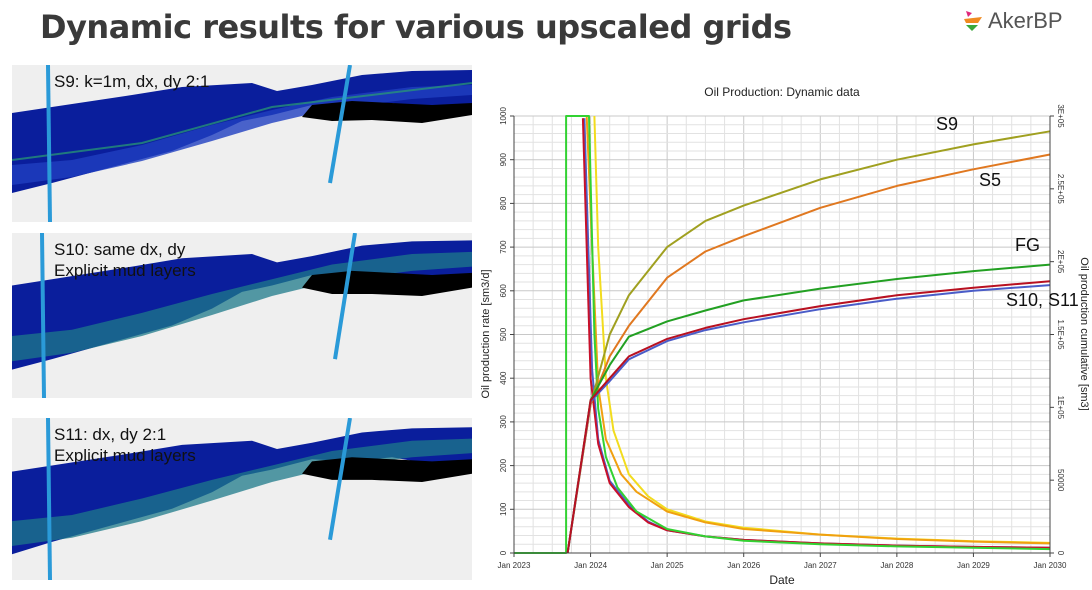 Image resolution: width=1092 pixels, height=590 pixels. Describe the element at coordinates (503, 422) in the screenshot. I see `y-tick-label: 300` at that location.